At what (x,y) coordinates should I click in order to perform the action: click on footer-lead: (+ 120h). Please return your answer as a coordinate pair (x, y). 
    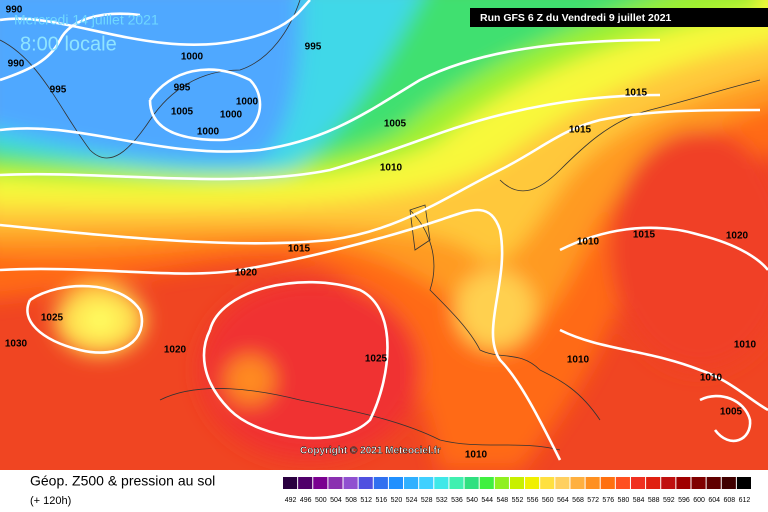
    Looking at the image, I should click on (50, 501).